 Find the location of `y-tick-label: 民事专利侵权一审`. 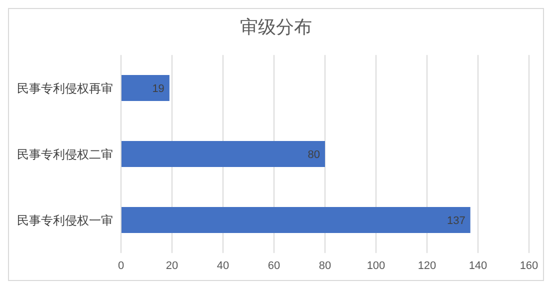

y-tick-label: 民事专利侵权一审 is located at coordinates (65, 220).